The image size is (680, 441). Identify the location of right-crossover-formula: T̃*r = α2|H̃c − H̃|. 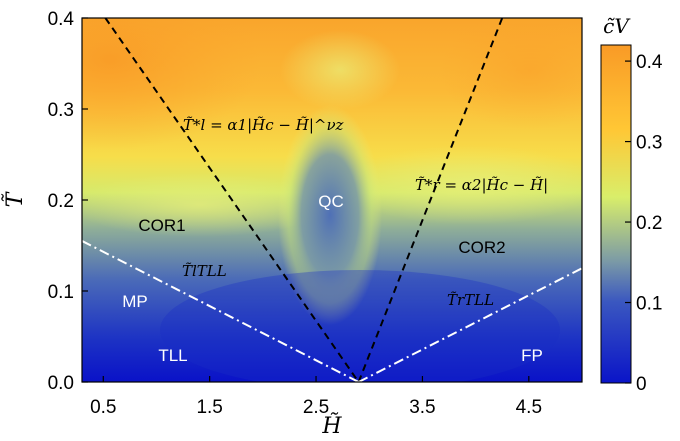
(481, 185).